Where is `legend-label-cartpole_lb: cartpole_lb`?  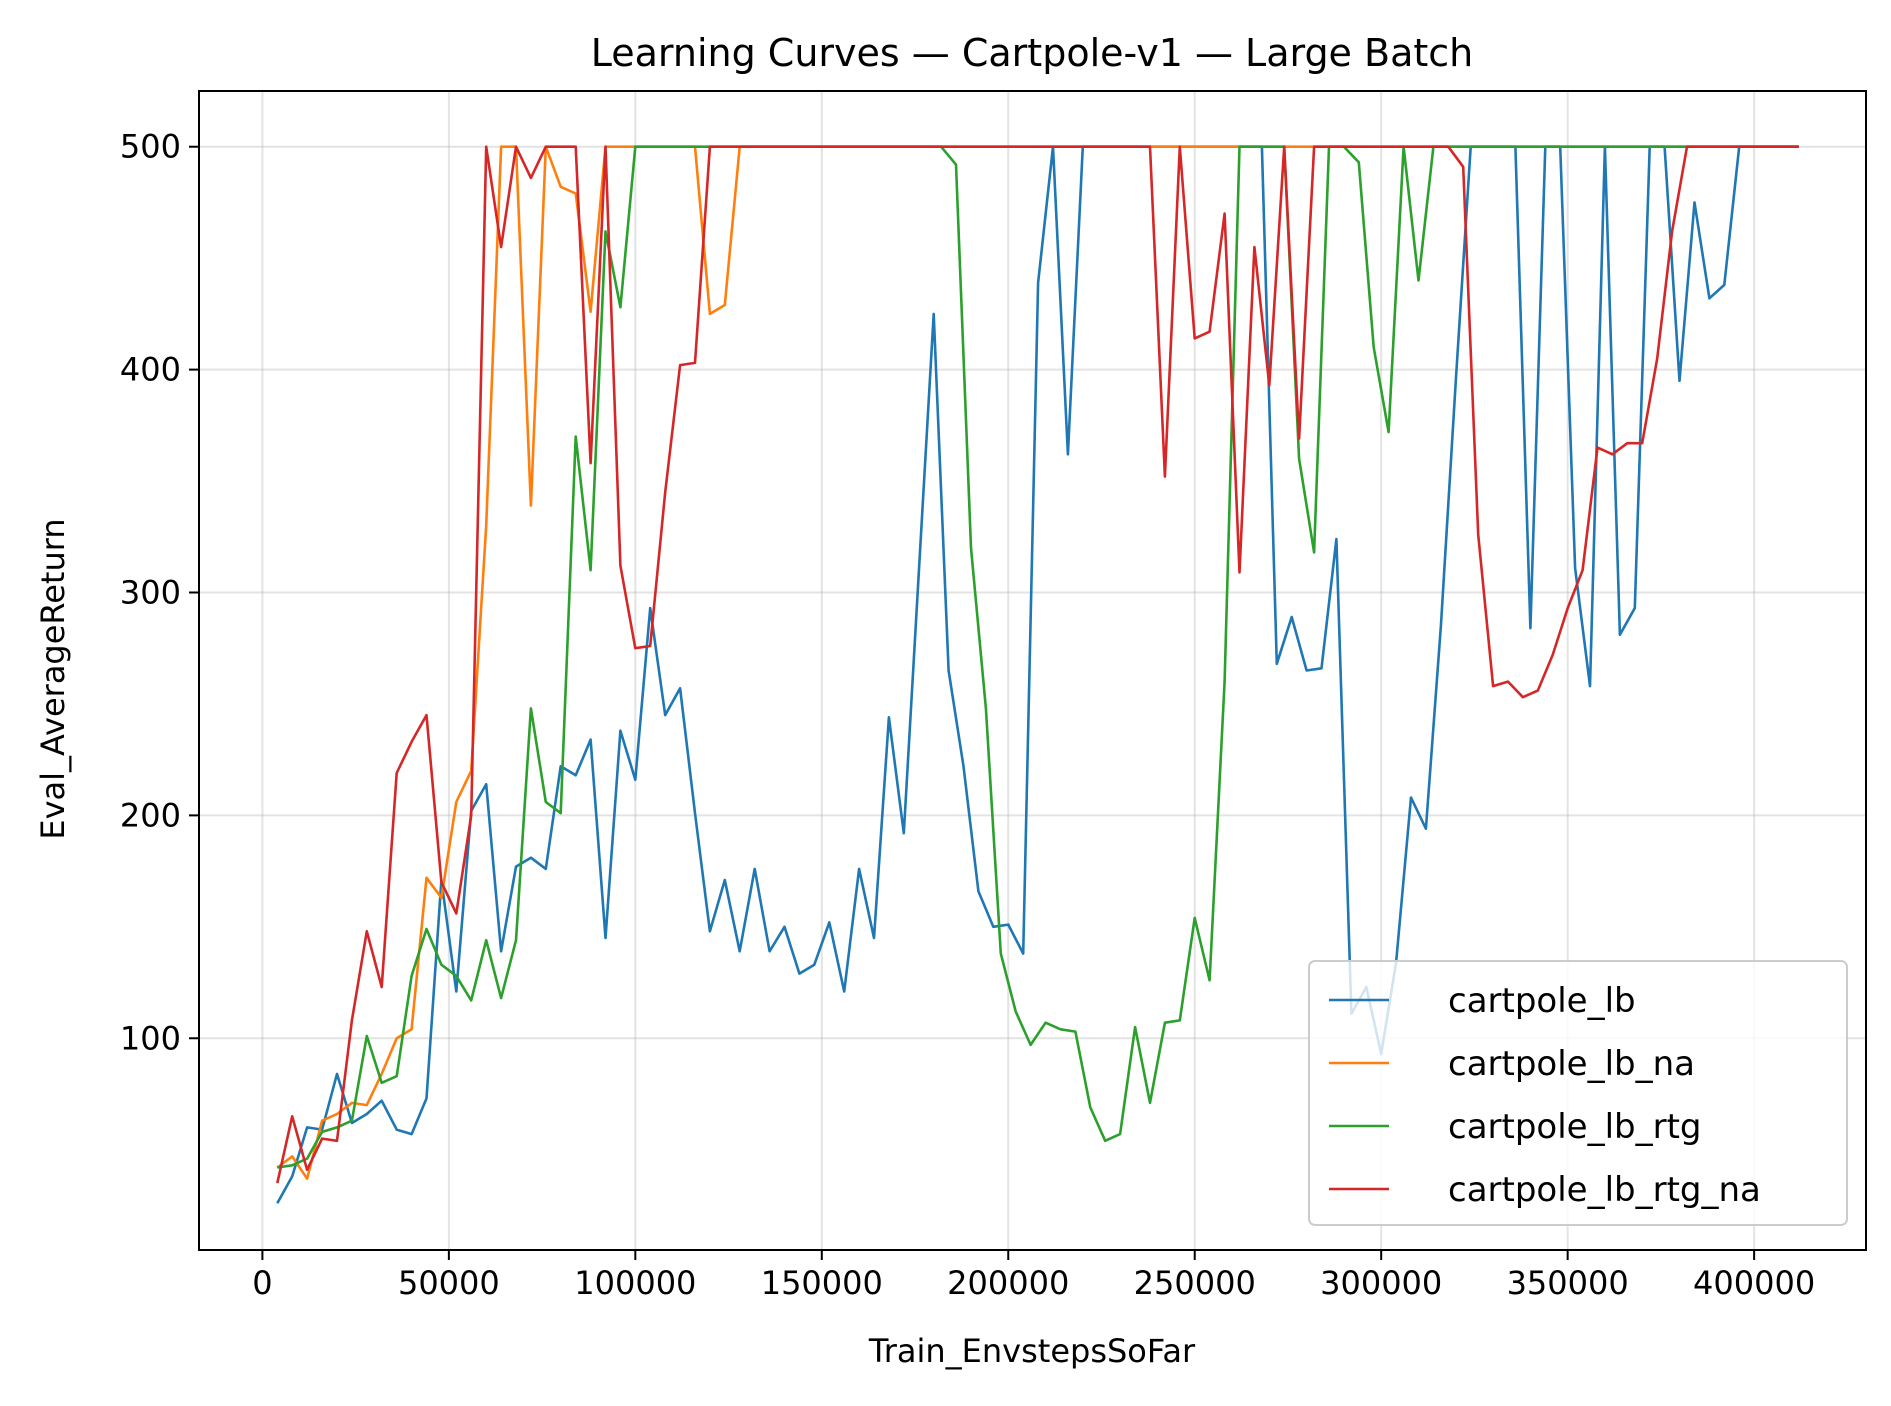
legend-label-cartpole_lb: cartpole_lb is located at coordinates (1542, 1001).